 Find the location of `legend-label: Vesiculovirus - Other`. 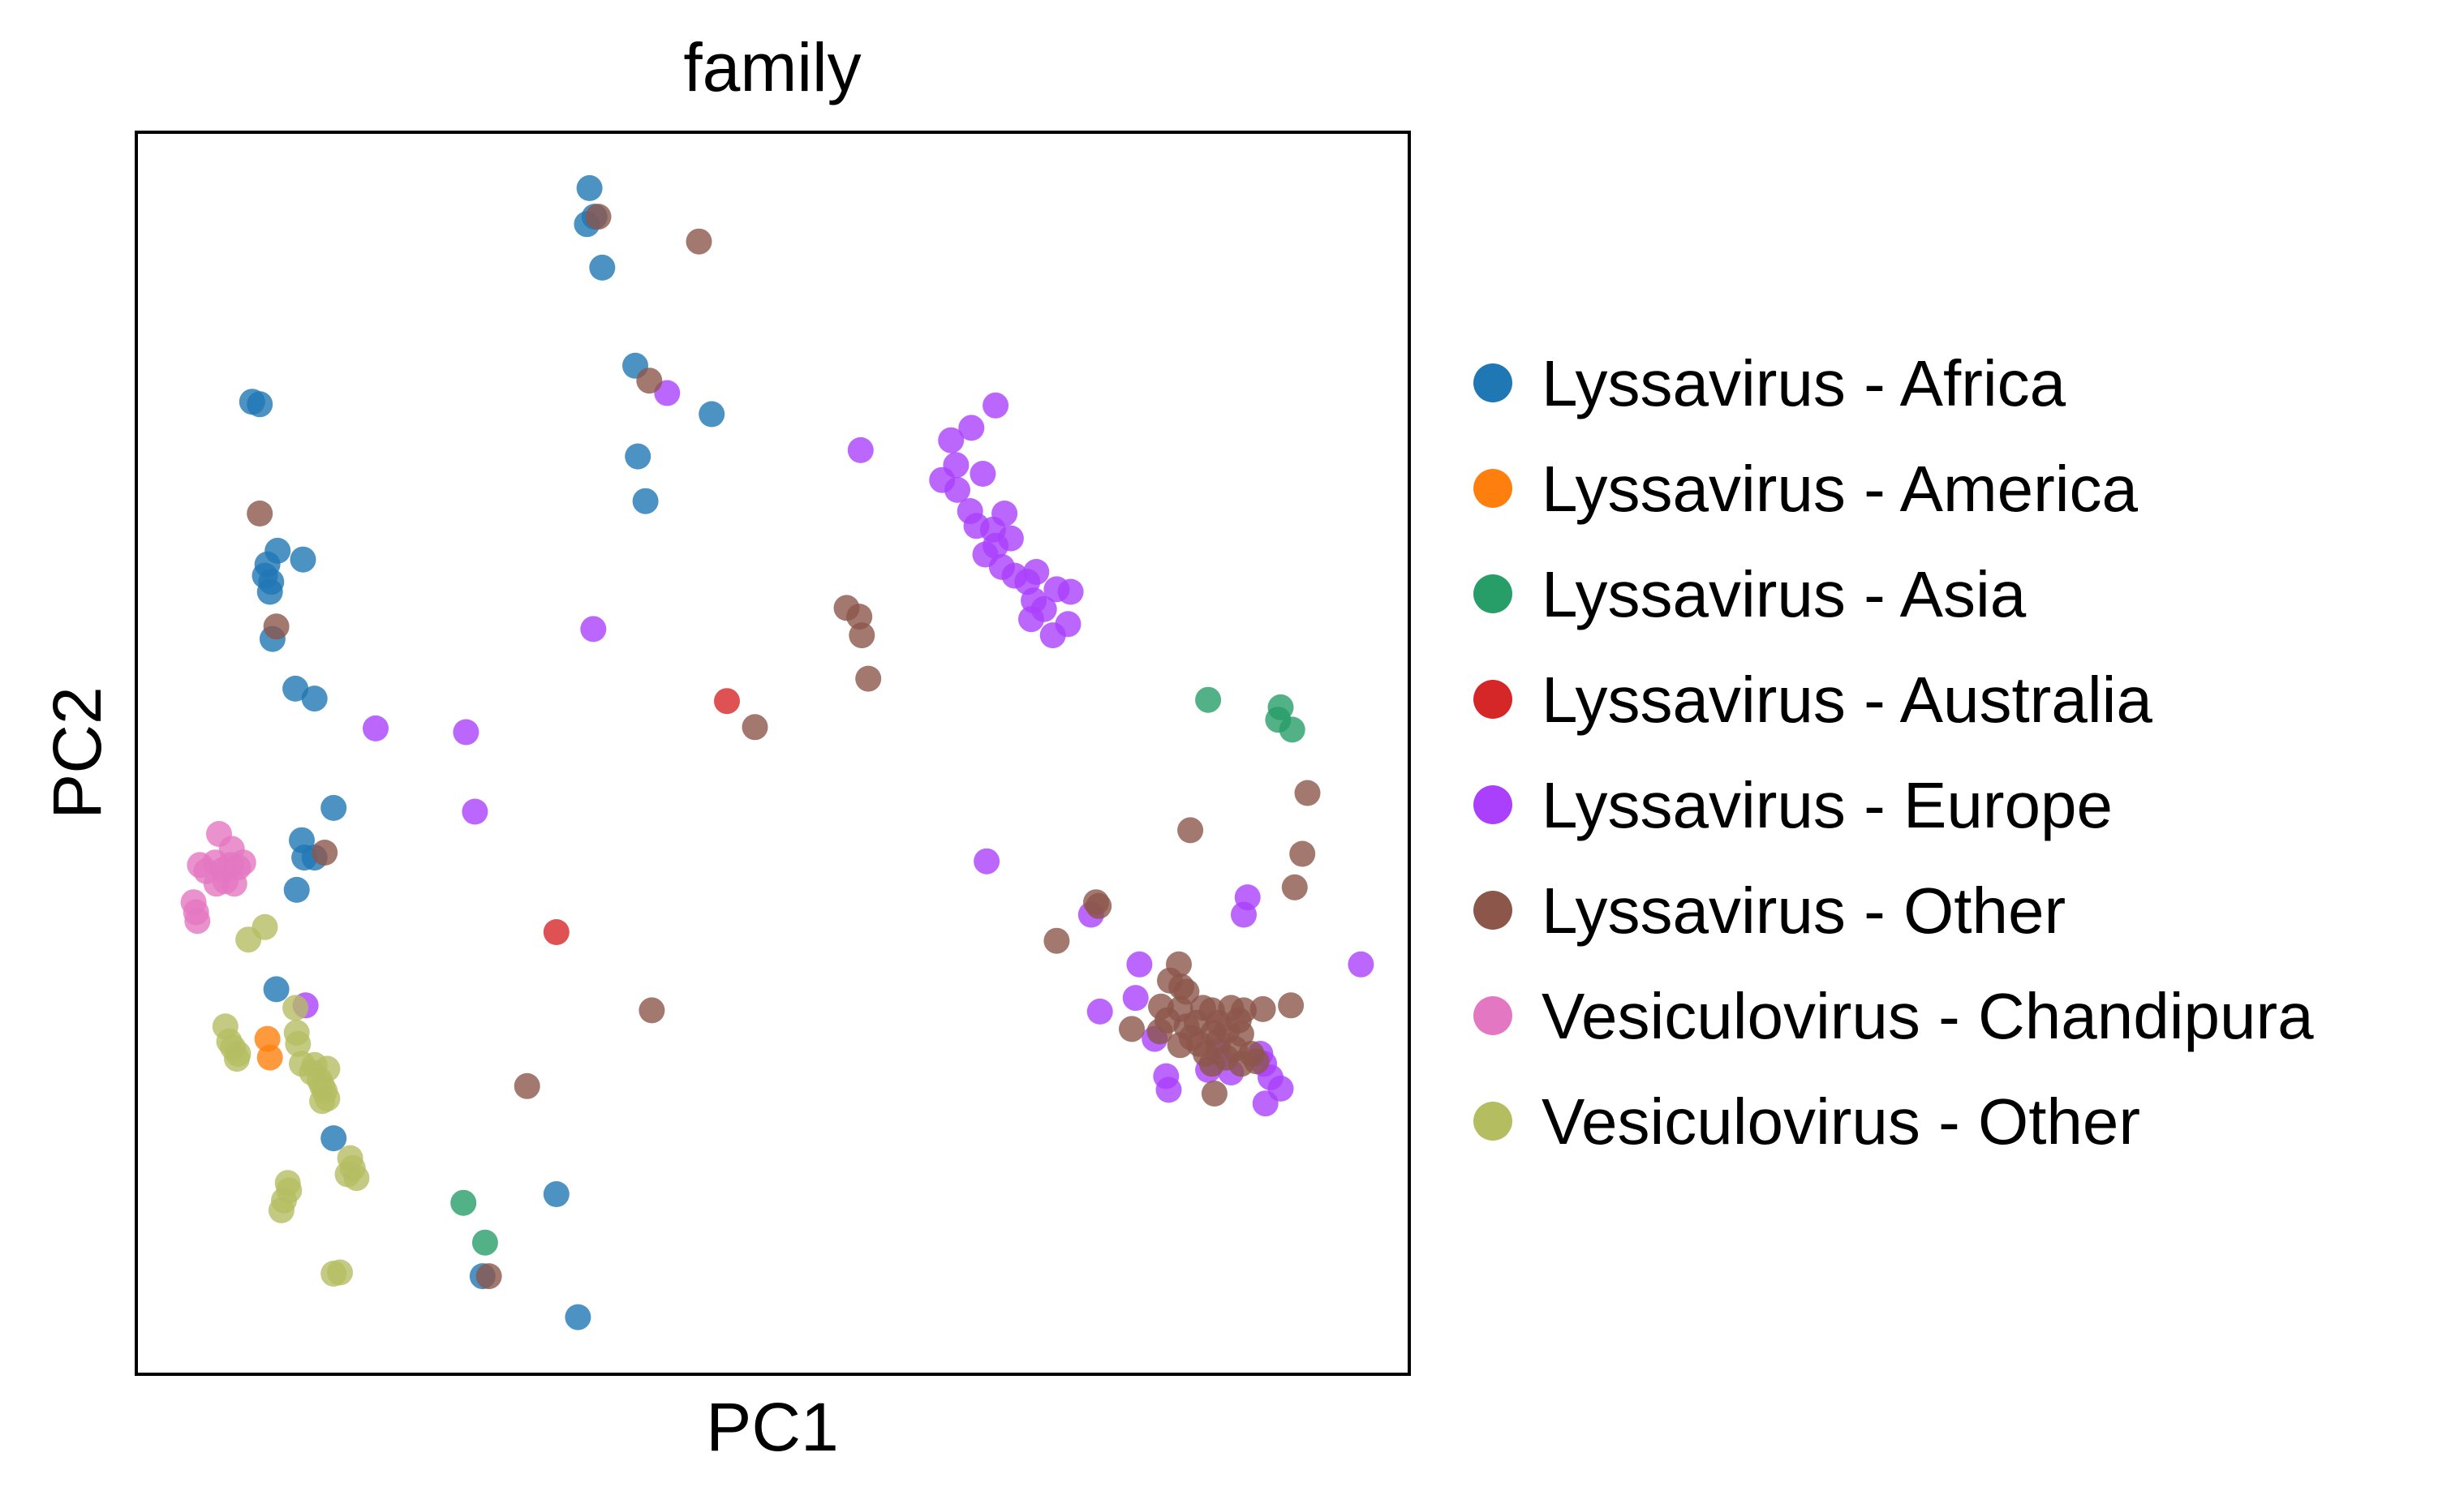

legend-label: Vesiculovirus - Other is located at coordinates (1841, 1121).